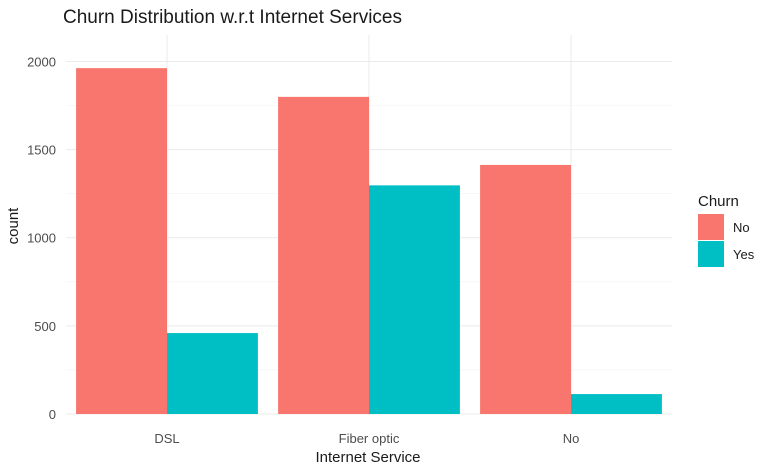  I want to click on bar-yes-dsl, so click(212, 373).